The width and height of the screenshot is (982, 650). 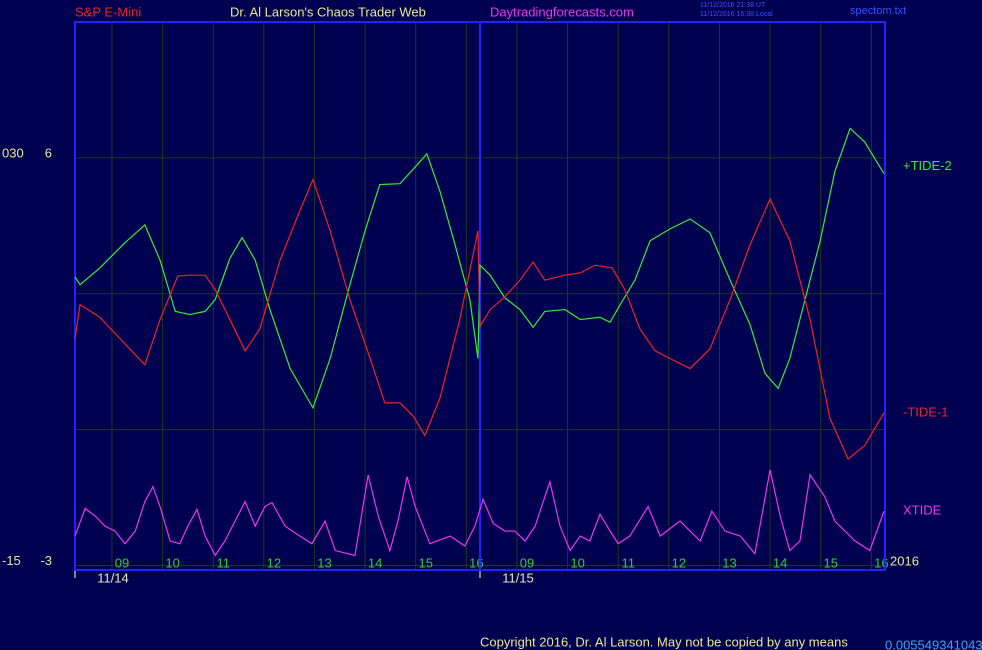 I want to click on instrument: S&P E-Mini, so click(x=108, y=11).